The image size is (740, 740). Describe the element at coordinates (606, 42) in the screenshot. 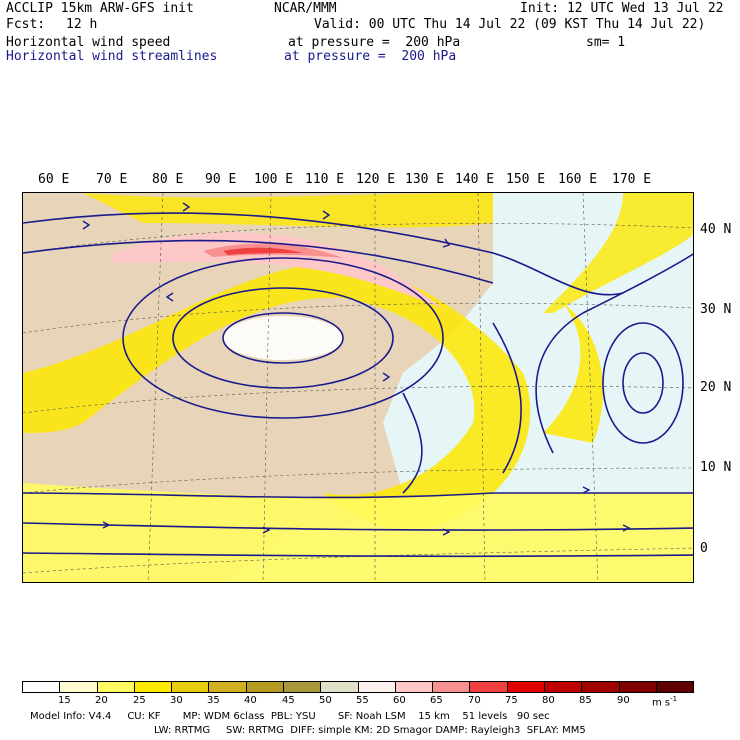

I see `smoothing-label: sm= 1` at that location.